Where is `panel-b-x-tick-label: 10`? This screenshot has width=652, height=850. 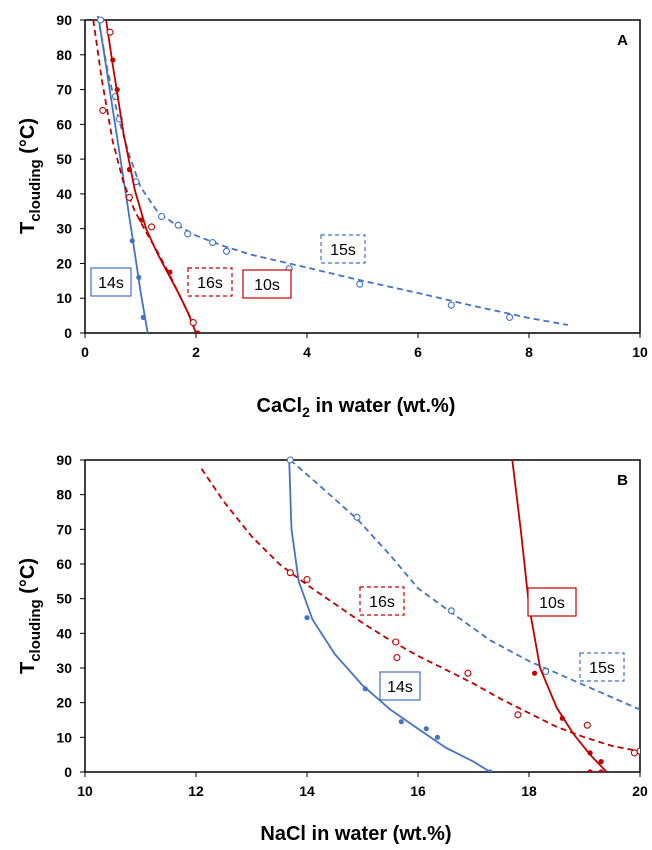 panel-b-x-tick-label: 10 is located at coordinates (85, 791).